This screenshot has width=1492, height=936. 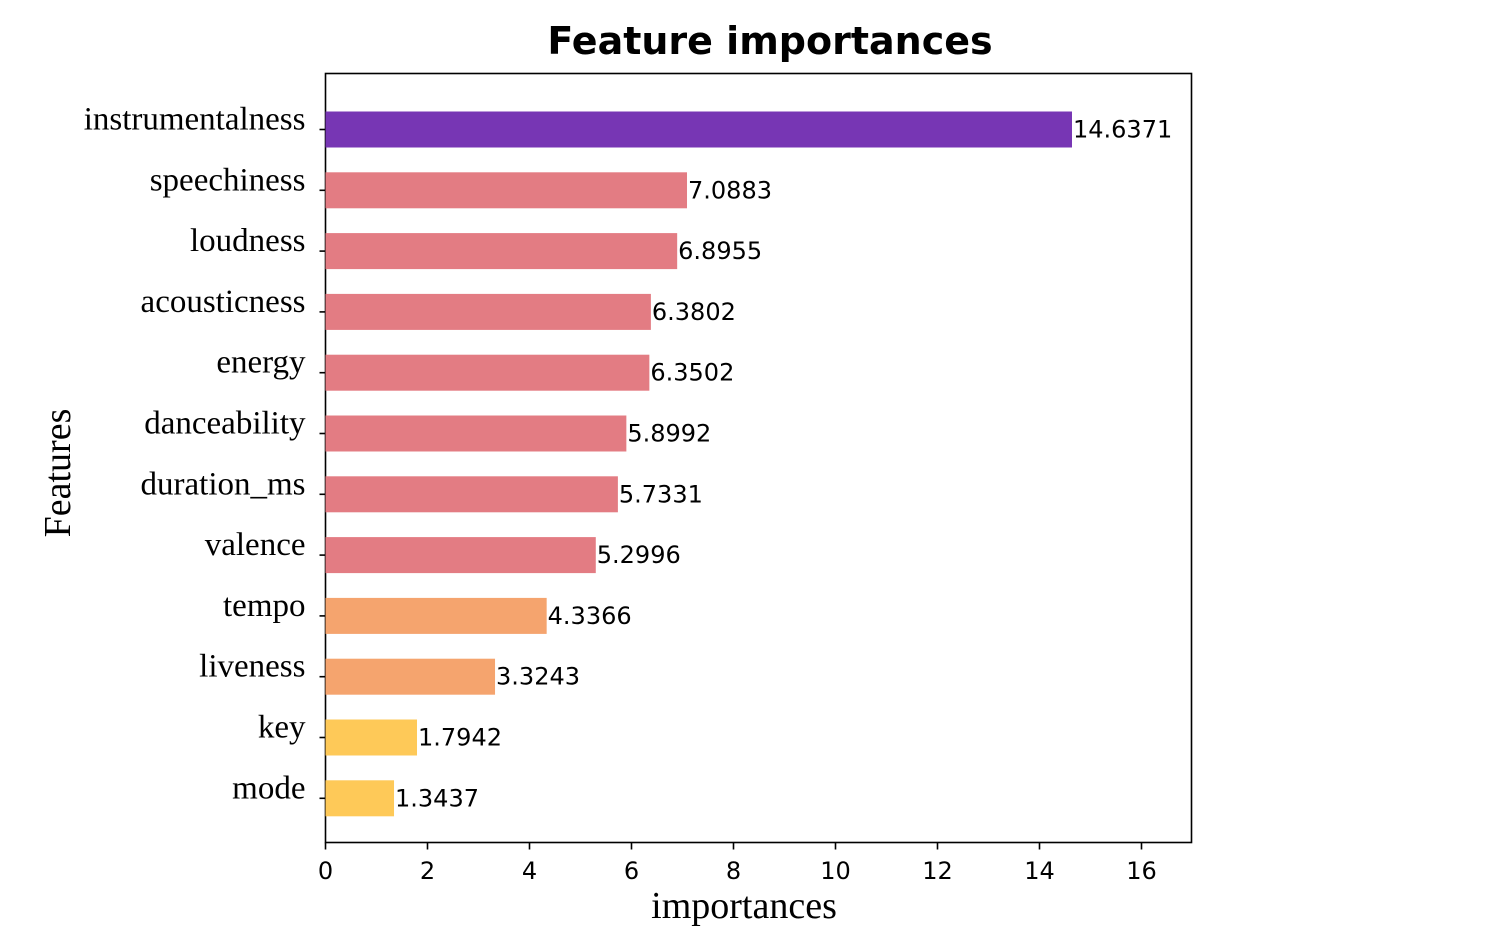 I want to click on bar-tempo, so click(x=436, y=615).